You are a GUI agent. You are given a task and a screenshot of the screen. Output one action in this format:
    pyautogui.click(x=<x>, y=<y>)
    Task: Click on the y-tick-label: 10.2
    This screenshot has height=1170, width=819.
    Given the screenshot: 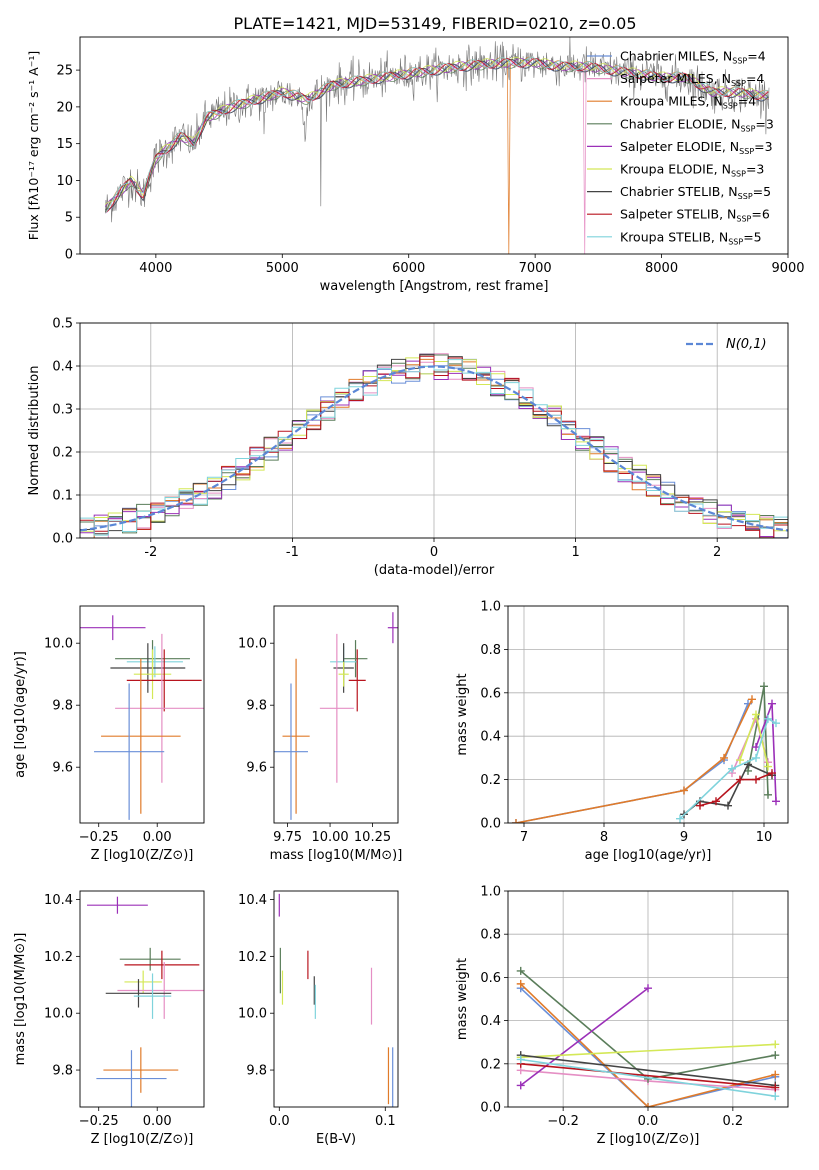 What is the action you would take?
    pyautogui.click(x=252, y=957)
    